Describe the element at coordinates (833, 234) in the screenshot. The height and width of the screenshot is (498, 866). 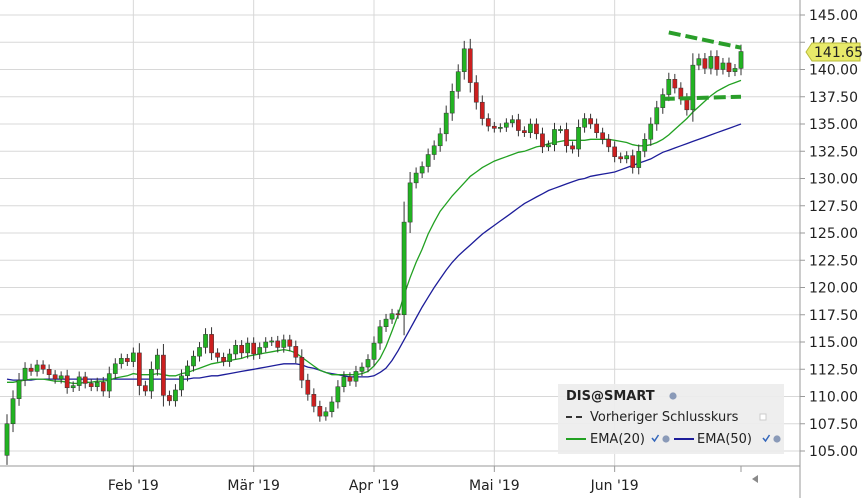
I see `y-tick-label: 125.00` at that location.